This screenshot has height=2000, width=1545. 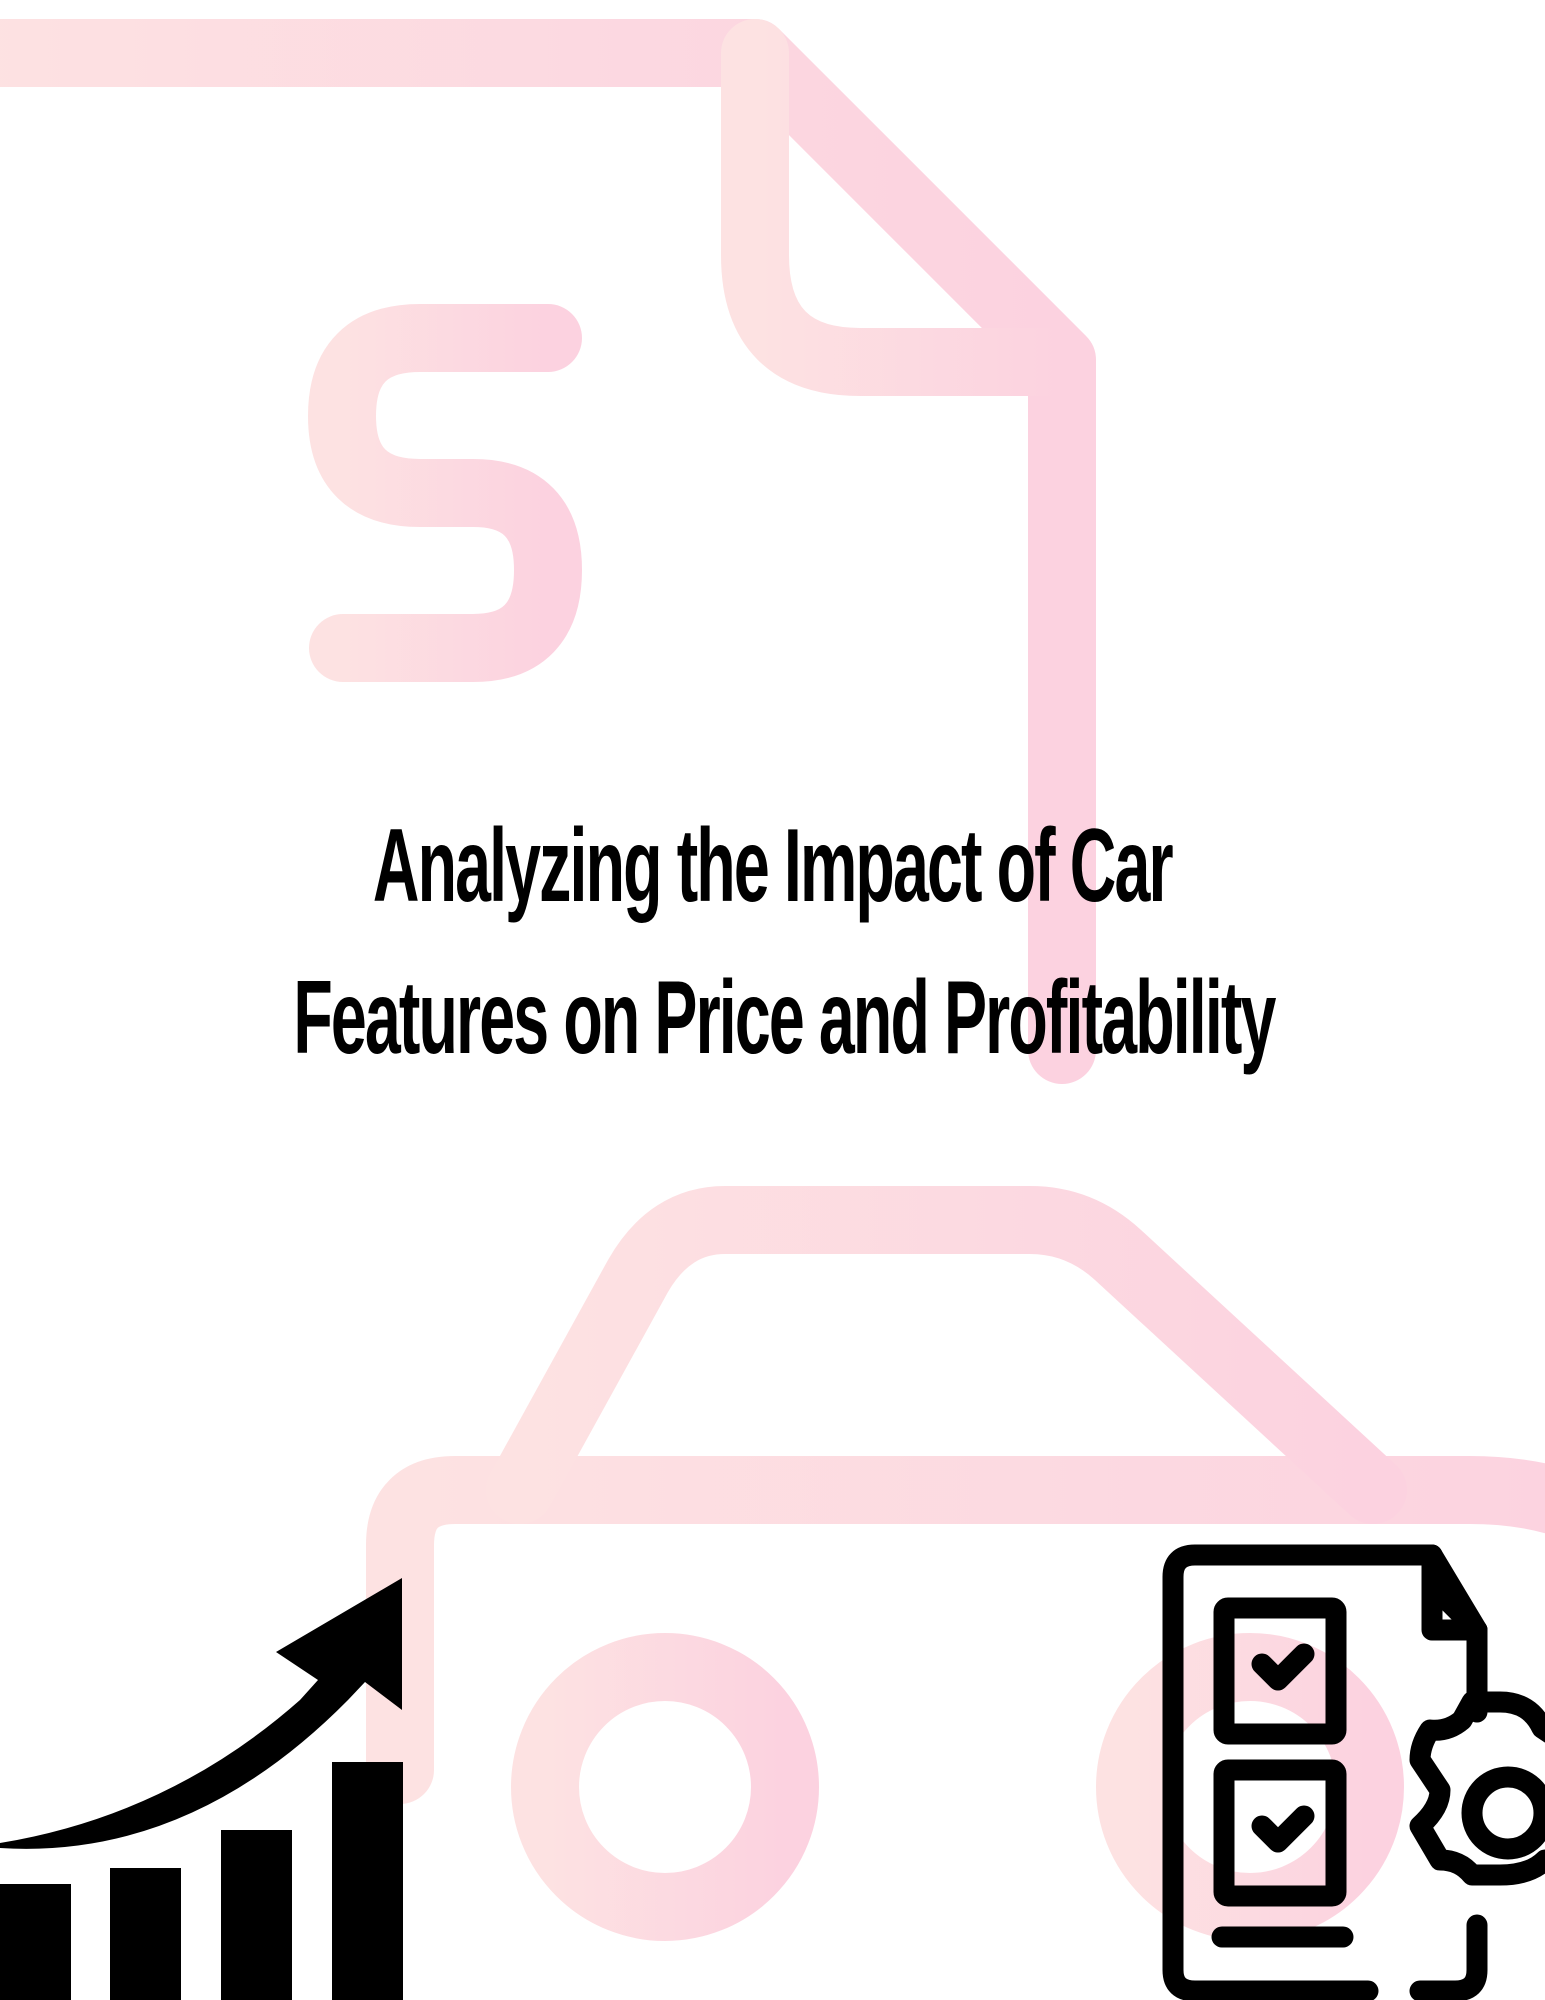 I want to click on title-line-2: Features on Price and Profitability, so click(x=784, y=1018).